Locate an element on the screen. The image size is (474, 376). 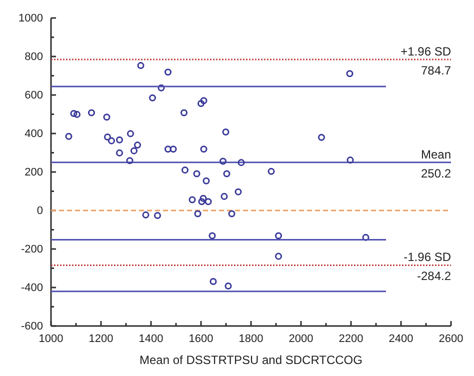
x-tick-label: 1000 is located at coordinates (51, 338).